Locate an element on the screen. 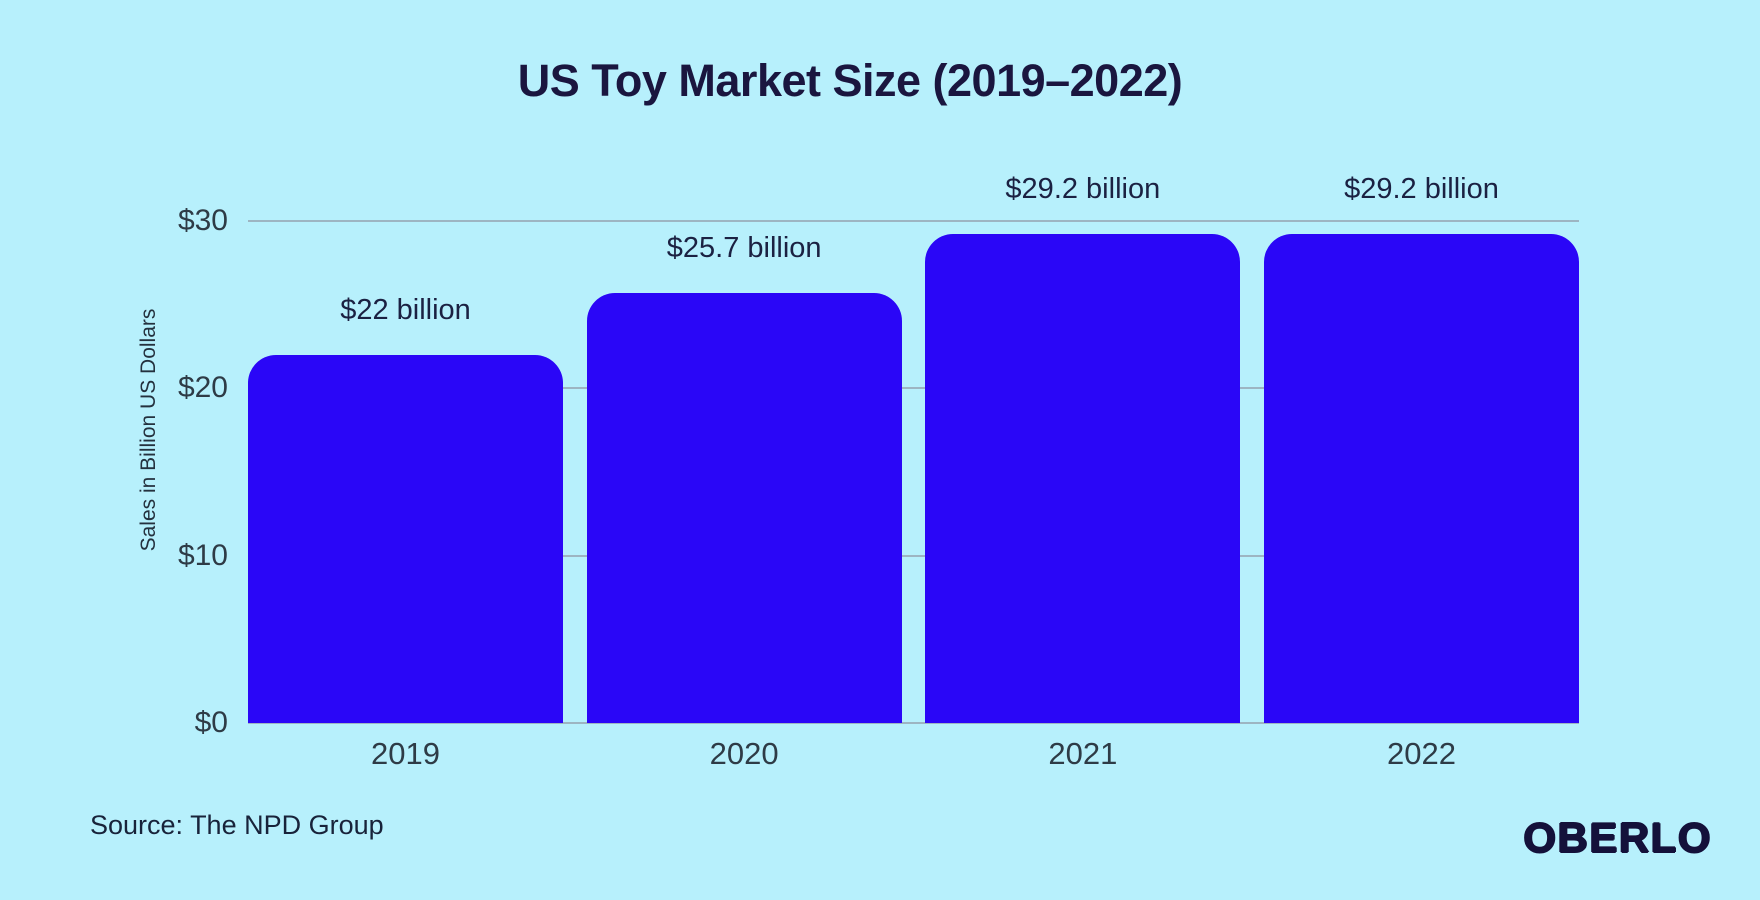  bar-2022 is located at coordinates (1421, 478).